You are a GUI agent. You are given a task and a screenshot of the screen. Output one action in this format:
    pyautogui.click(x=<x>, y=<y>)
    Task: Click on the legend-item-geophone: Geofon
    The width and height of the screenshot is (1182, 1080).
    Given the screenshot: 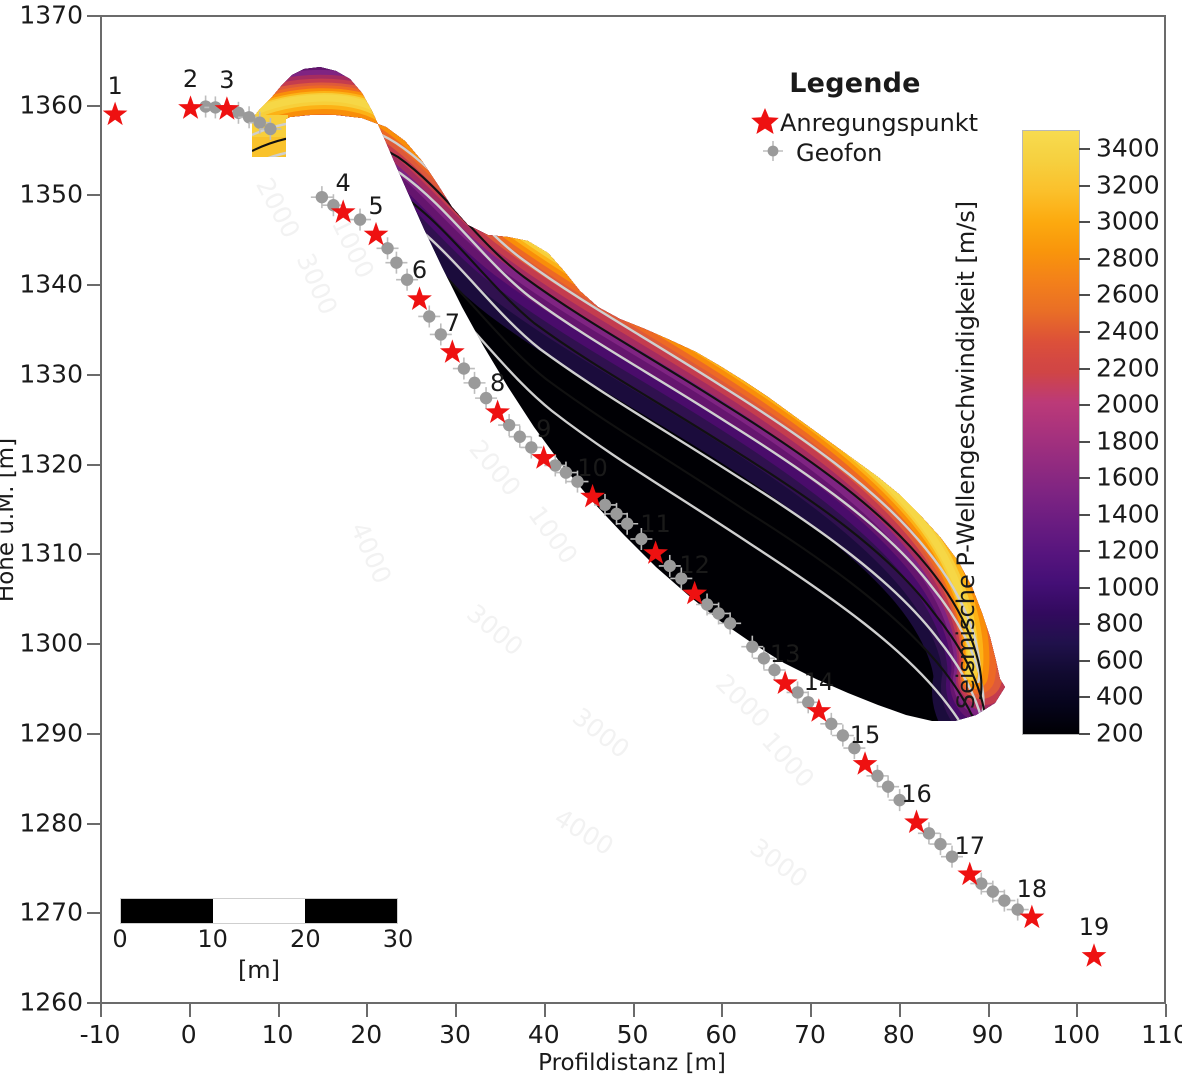 What is the action you would take?
    pyautogui.click(x=860, y=153)
    